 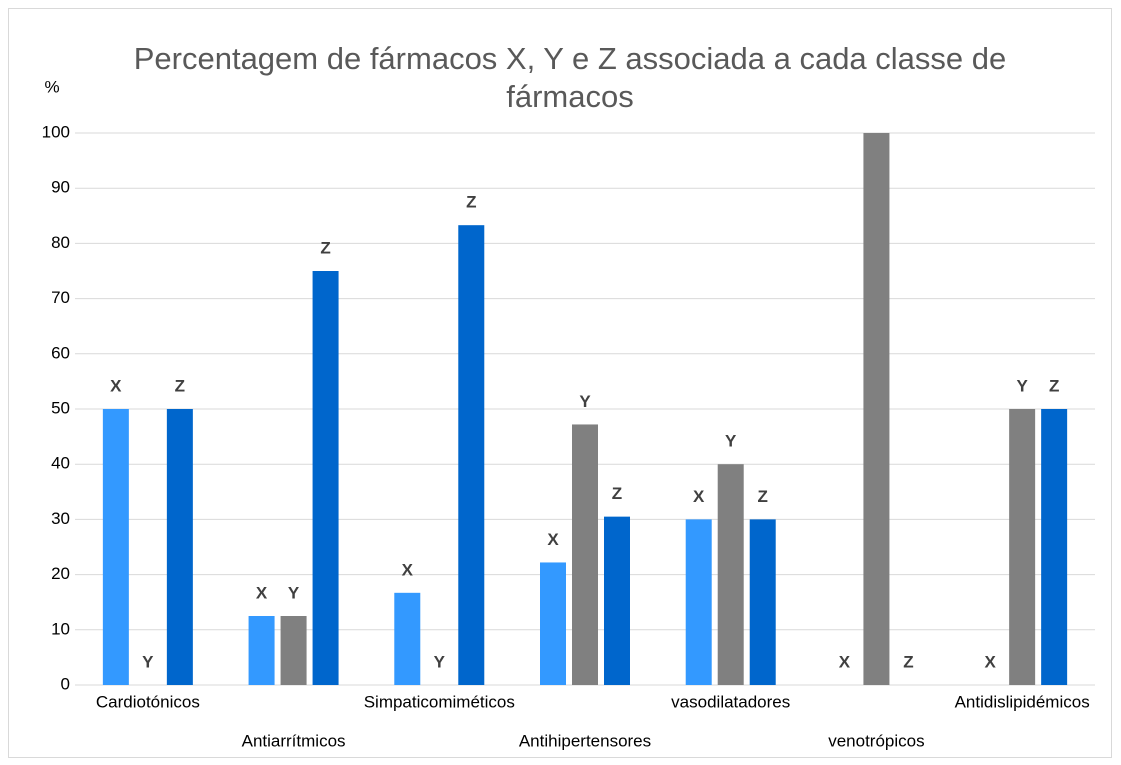 I want to click on x-tick-label: Cardiotónicos, so click(x=148, y=701).